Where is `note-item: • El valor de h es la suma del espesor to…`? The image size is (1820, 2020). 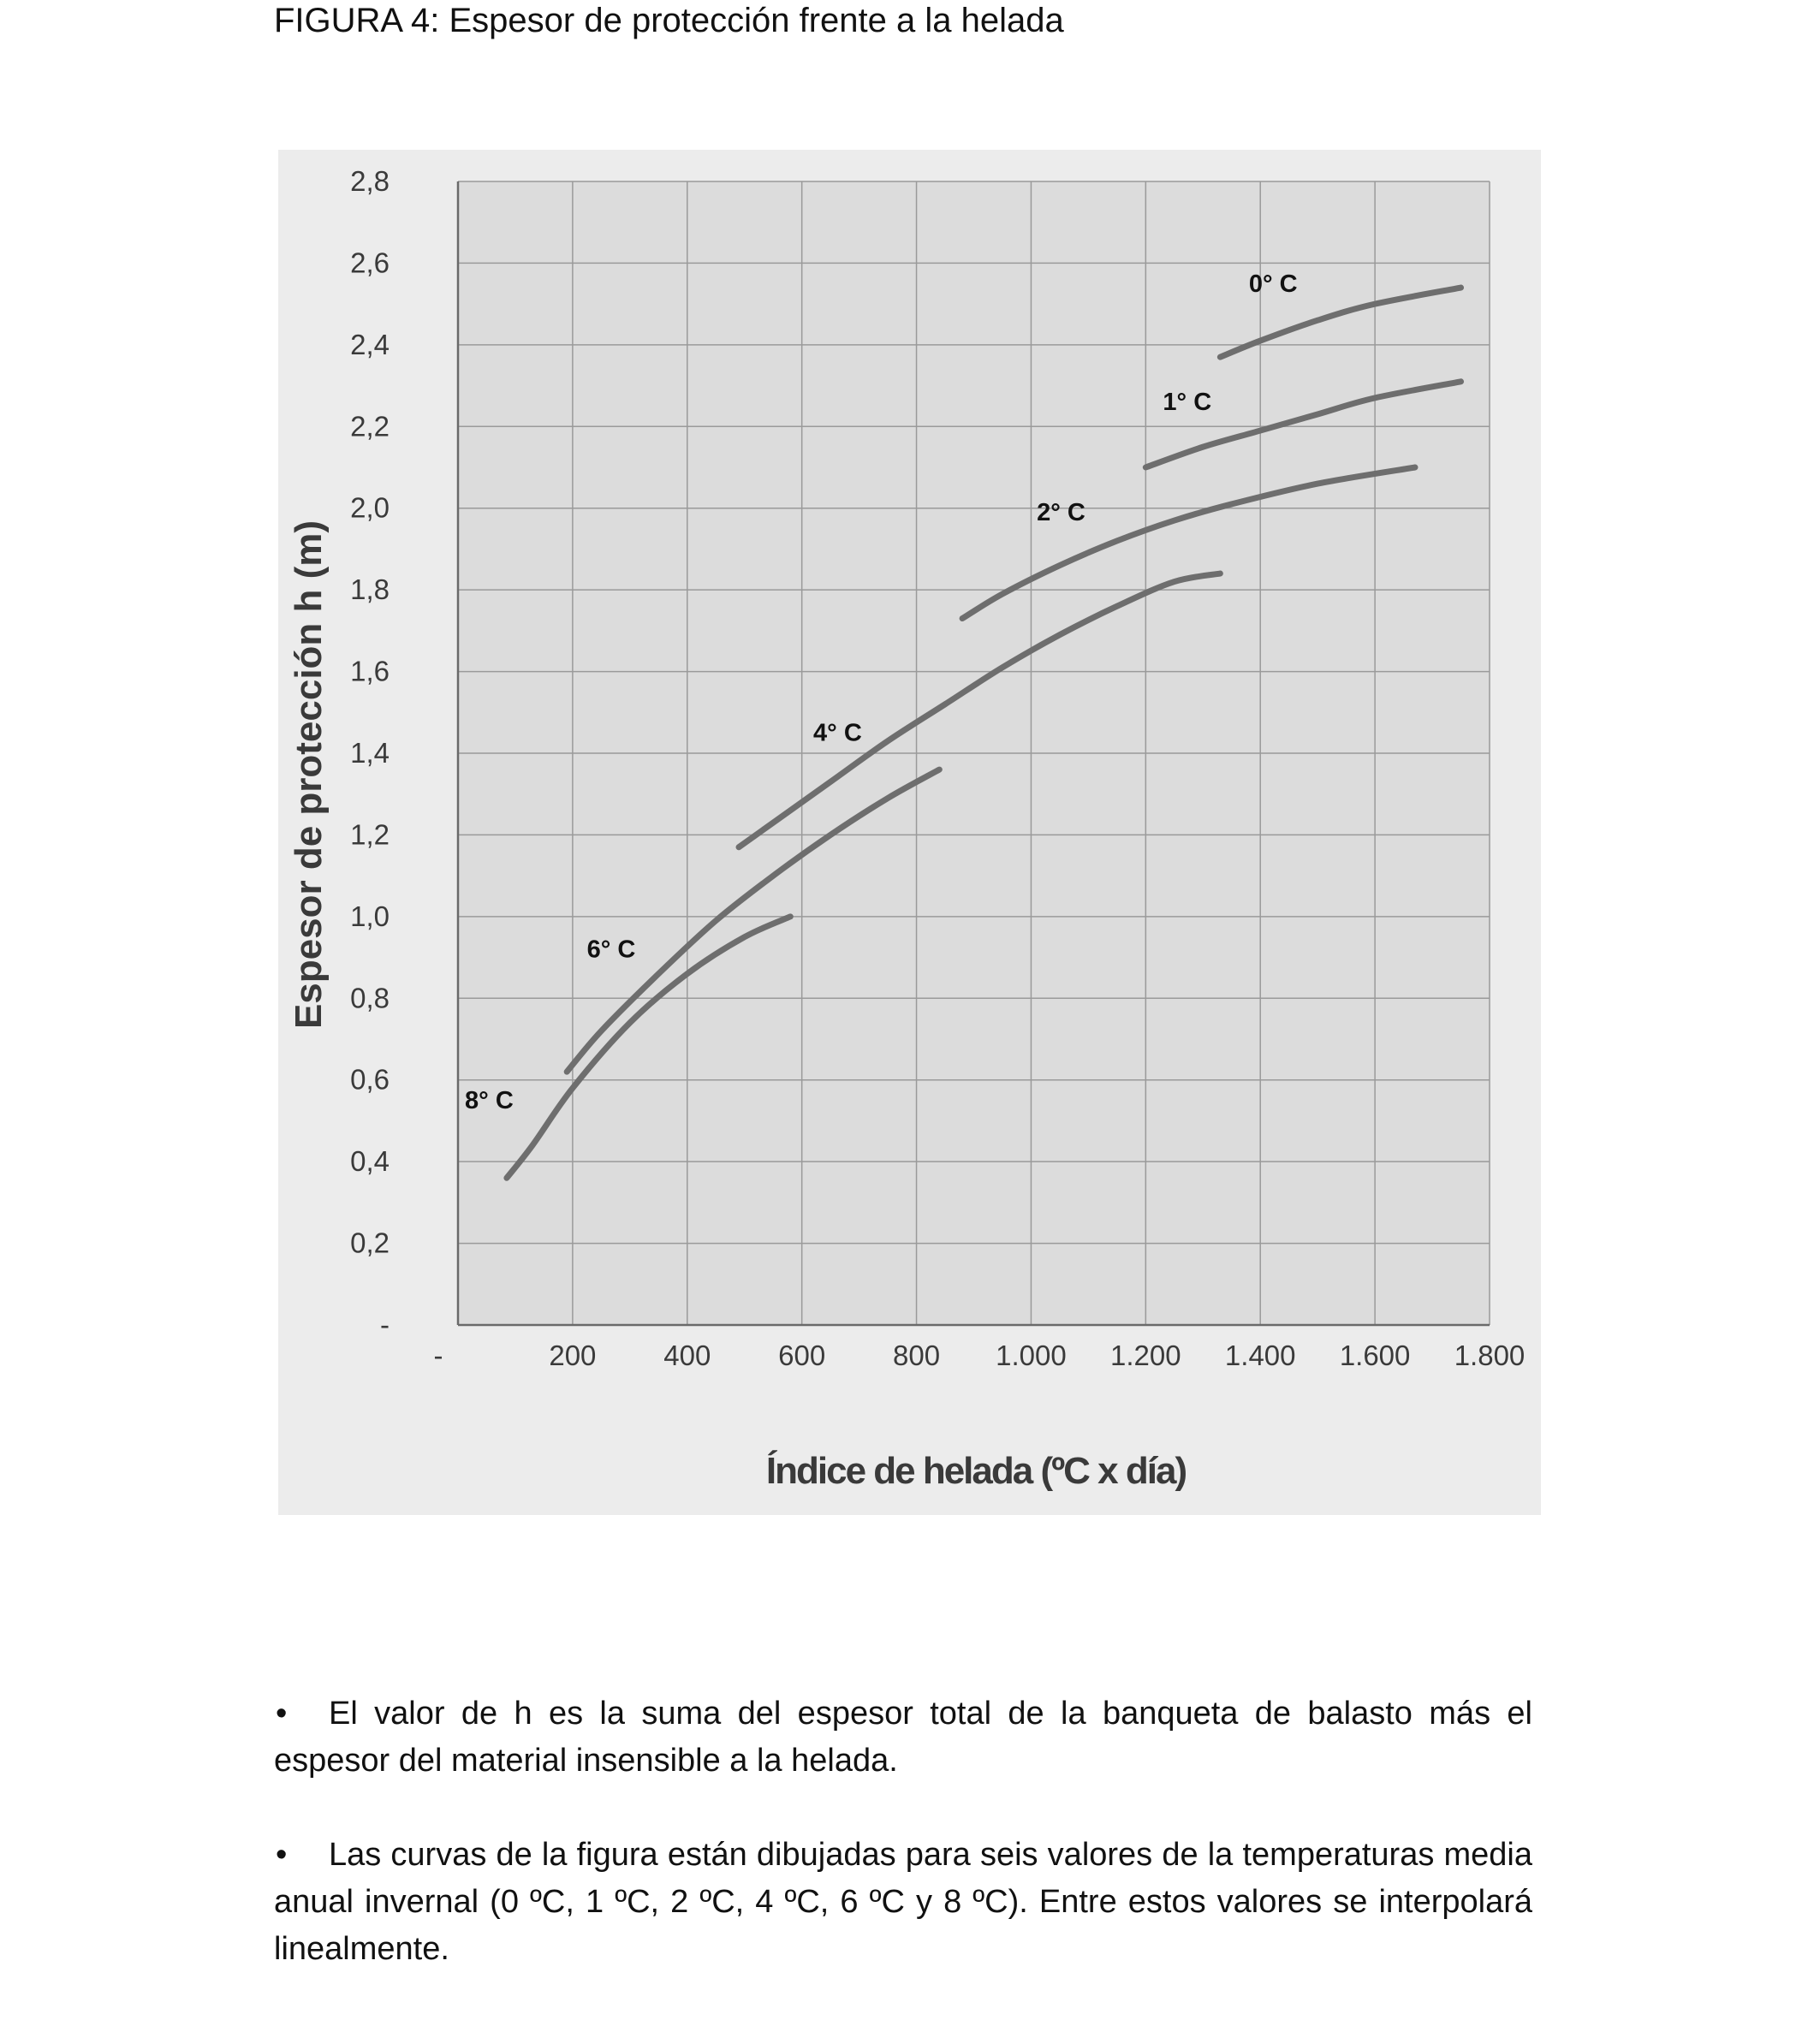
note-item: • El valor de h es la suma del espesor to… is located at coordinates (903, 1737).